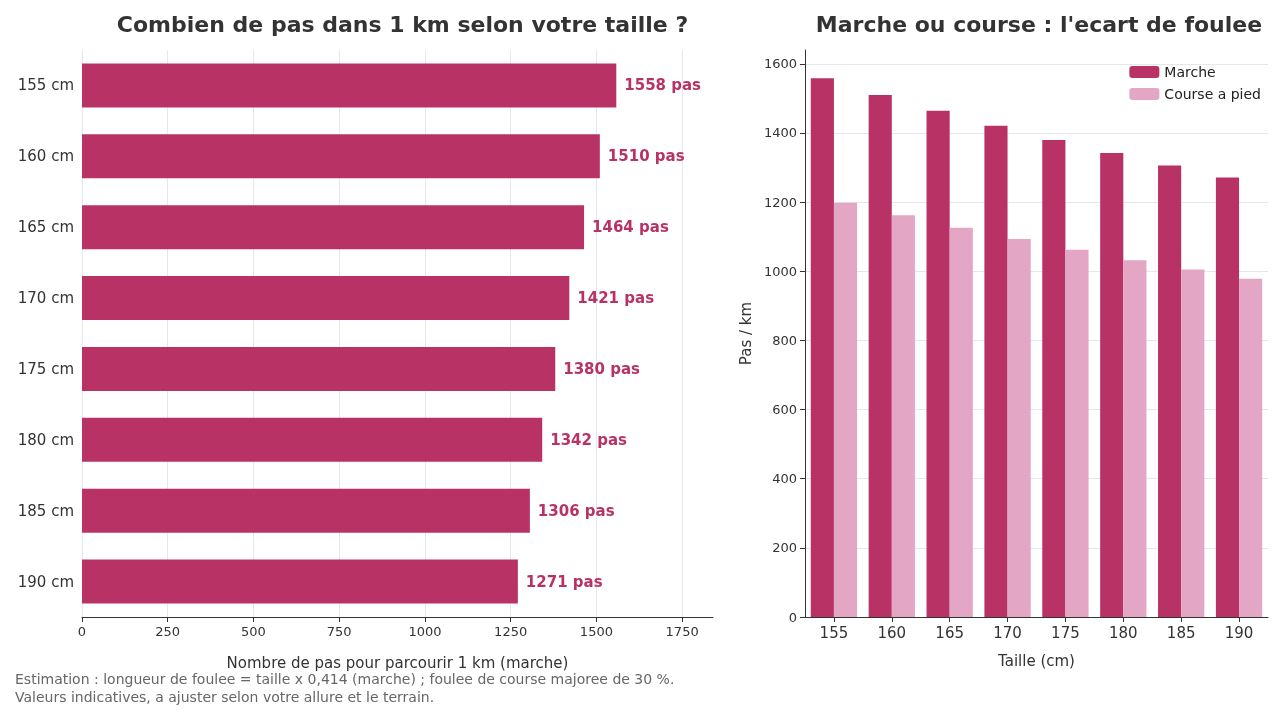  Describe the element at coordinates (1181, 632) in the screenshot. I see `x-tick-label: 185` at that location.